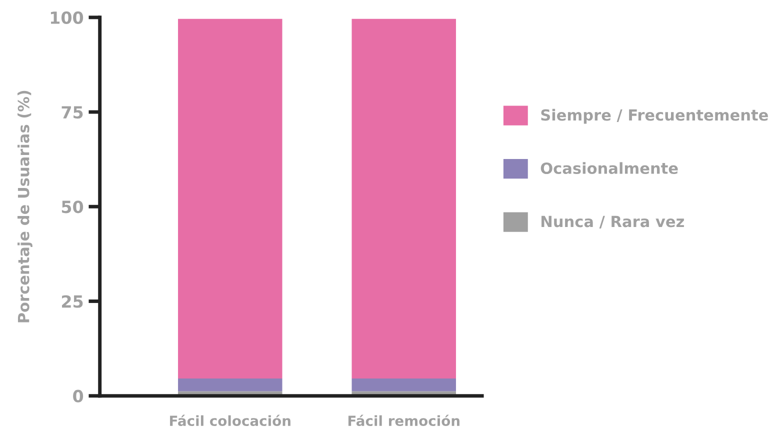 The height and width of the screenshot is (435, 780). What do you see at coordinates (609, 168) in the screenshot?
I see `legend-label: Ocasionalmente` at bounding box center [609, 168].